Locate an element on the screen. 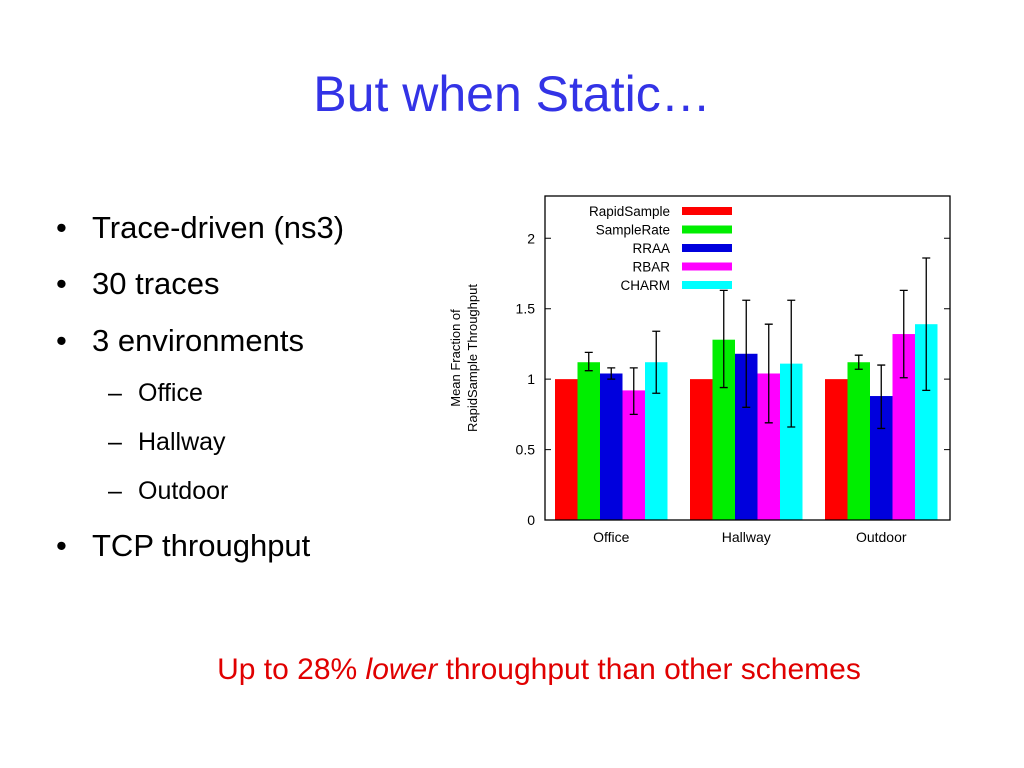 The width and height of the screenshot is (1024, 768). error-bar-samplerate-hallway is located at coordinates (723, 339).